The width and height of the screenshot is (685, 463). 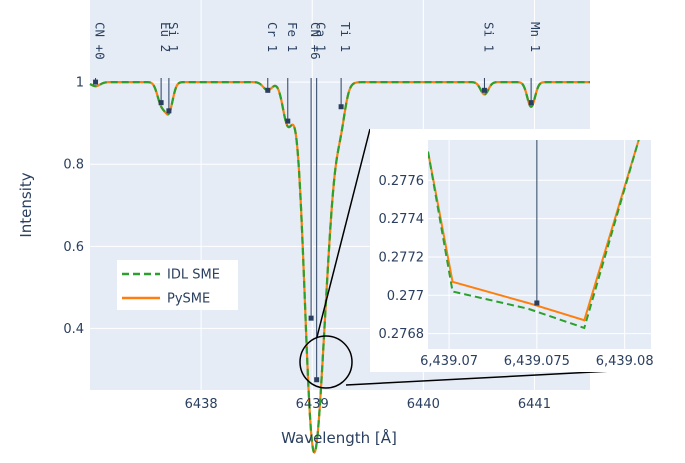 What do you see at coordinates (625, 361) in the screenshot?
I see `inset-x-tick-label: 6,439.08` at bounding box center [625, 361].